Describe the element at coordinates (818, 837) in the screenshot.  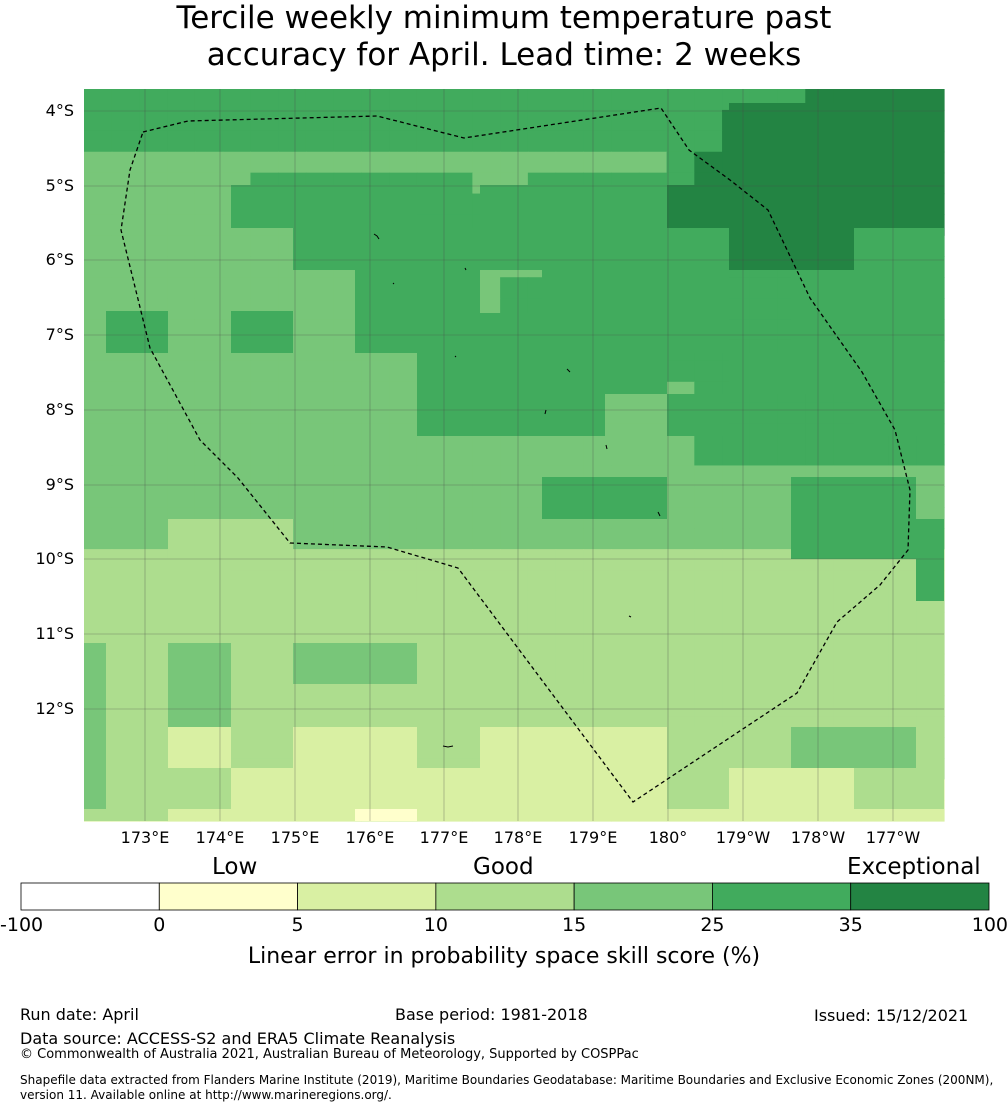
I see `longitude-label: 178°W` at that location.